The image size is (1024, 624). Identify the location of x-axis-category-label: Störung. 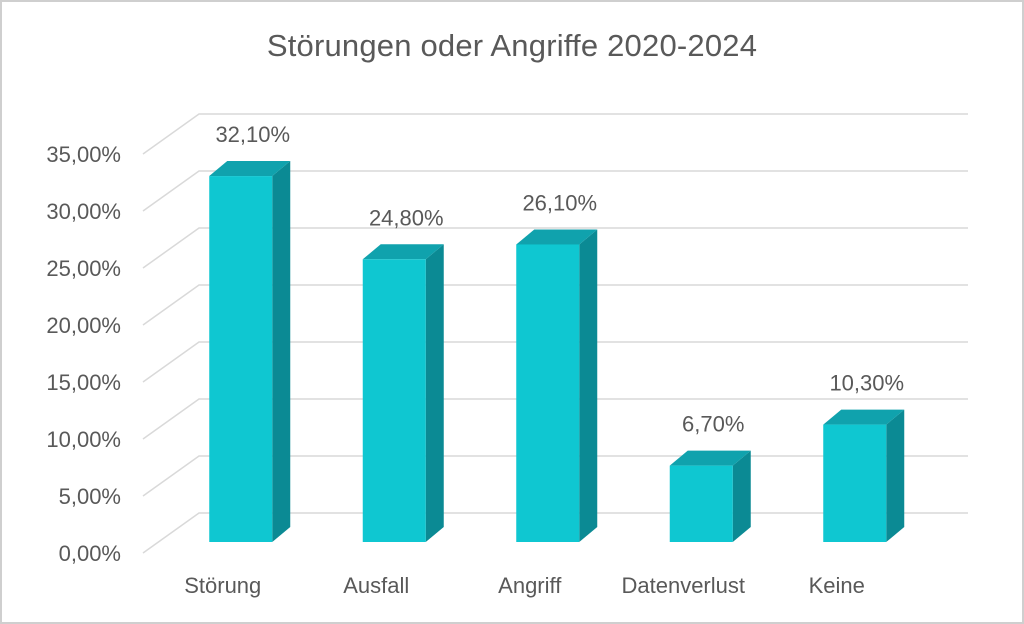
(222, 585).